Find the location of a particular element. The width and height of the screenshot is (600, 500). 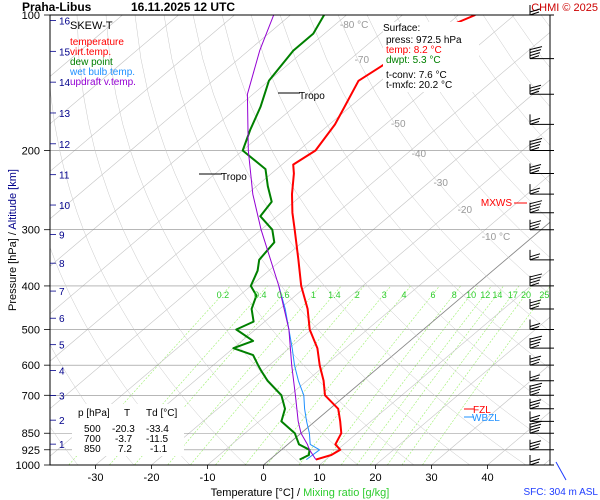

table-cell: -33.4 is located at coordinates (157, 429).